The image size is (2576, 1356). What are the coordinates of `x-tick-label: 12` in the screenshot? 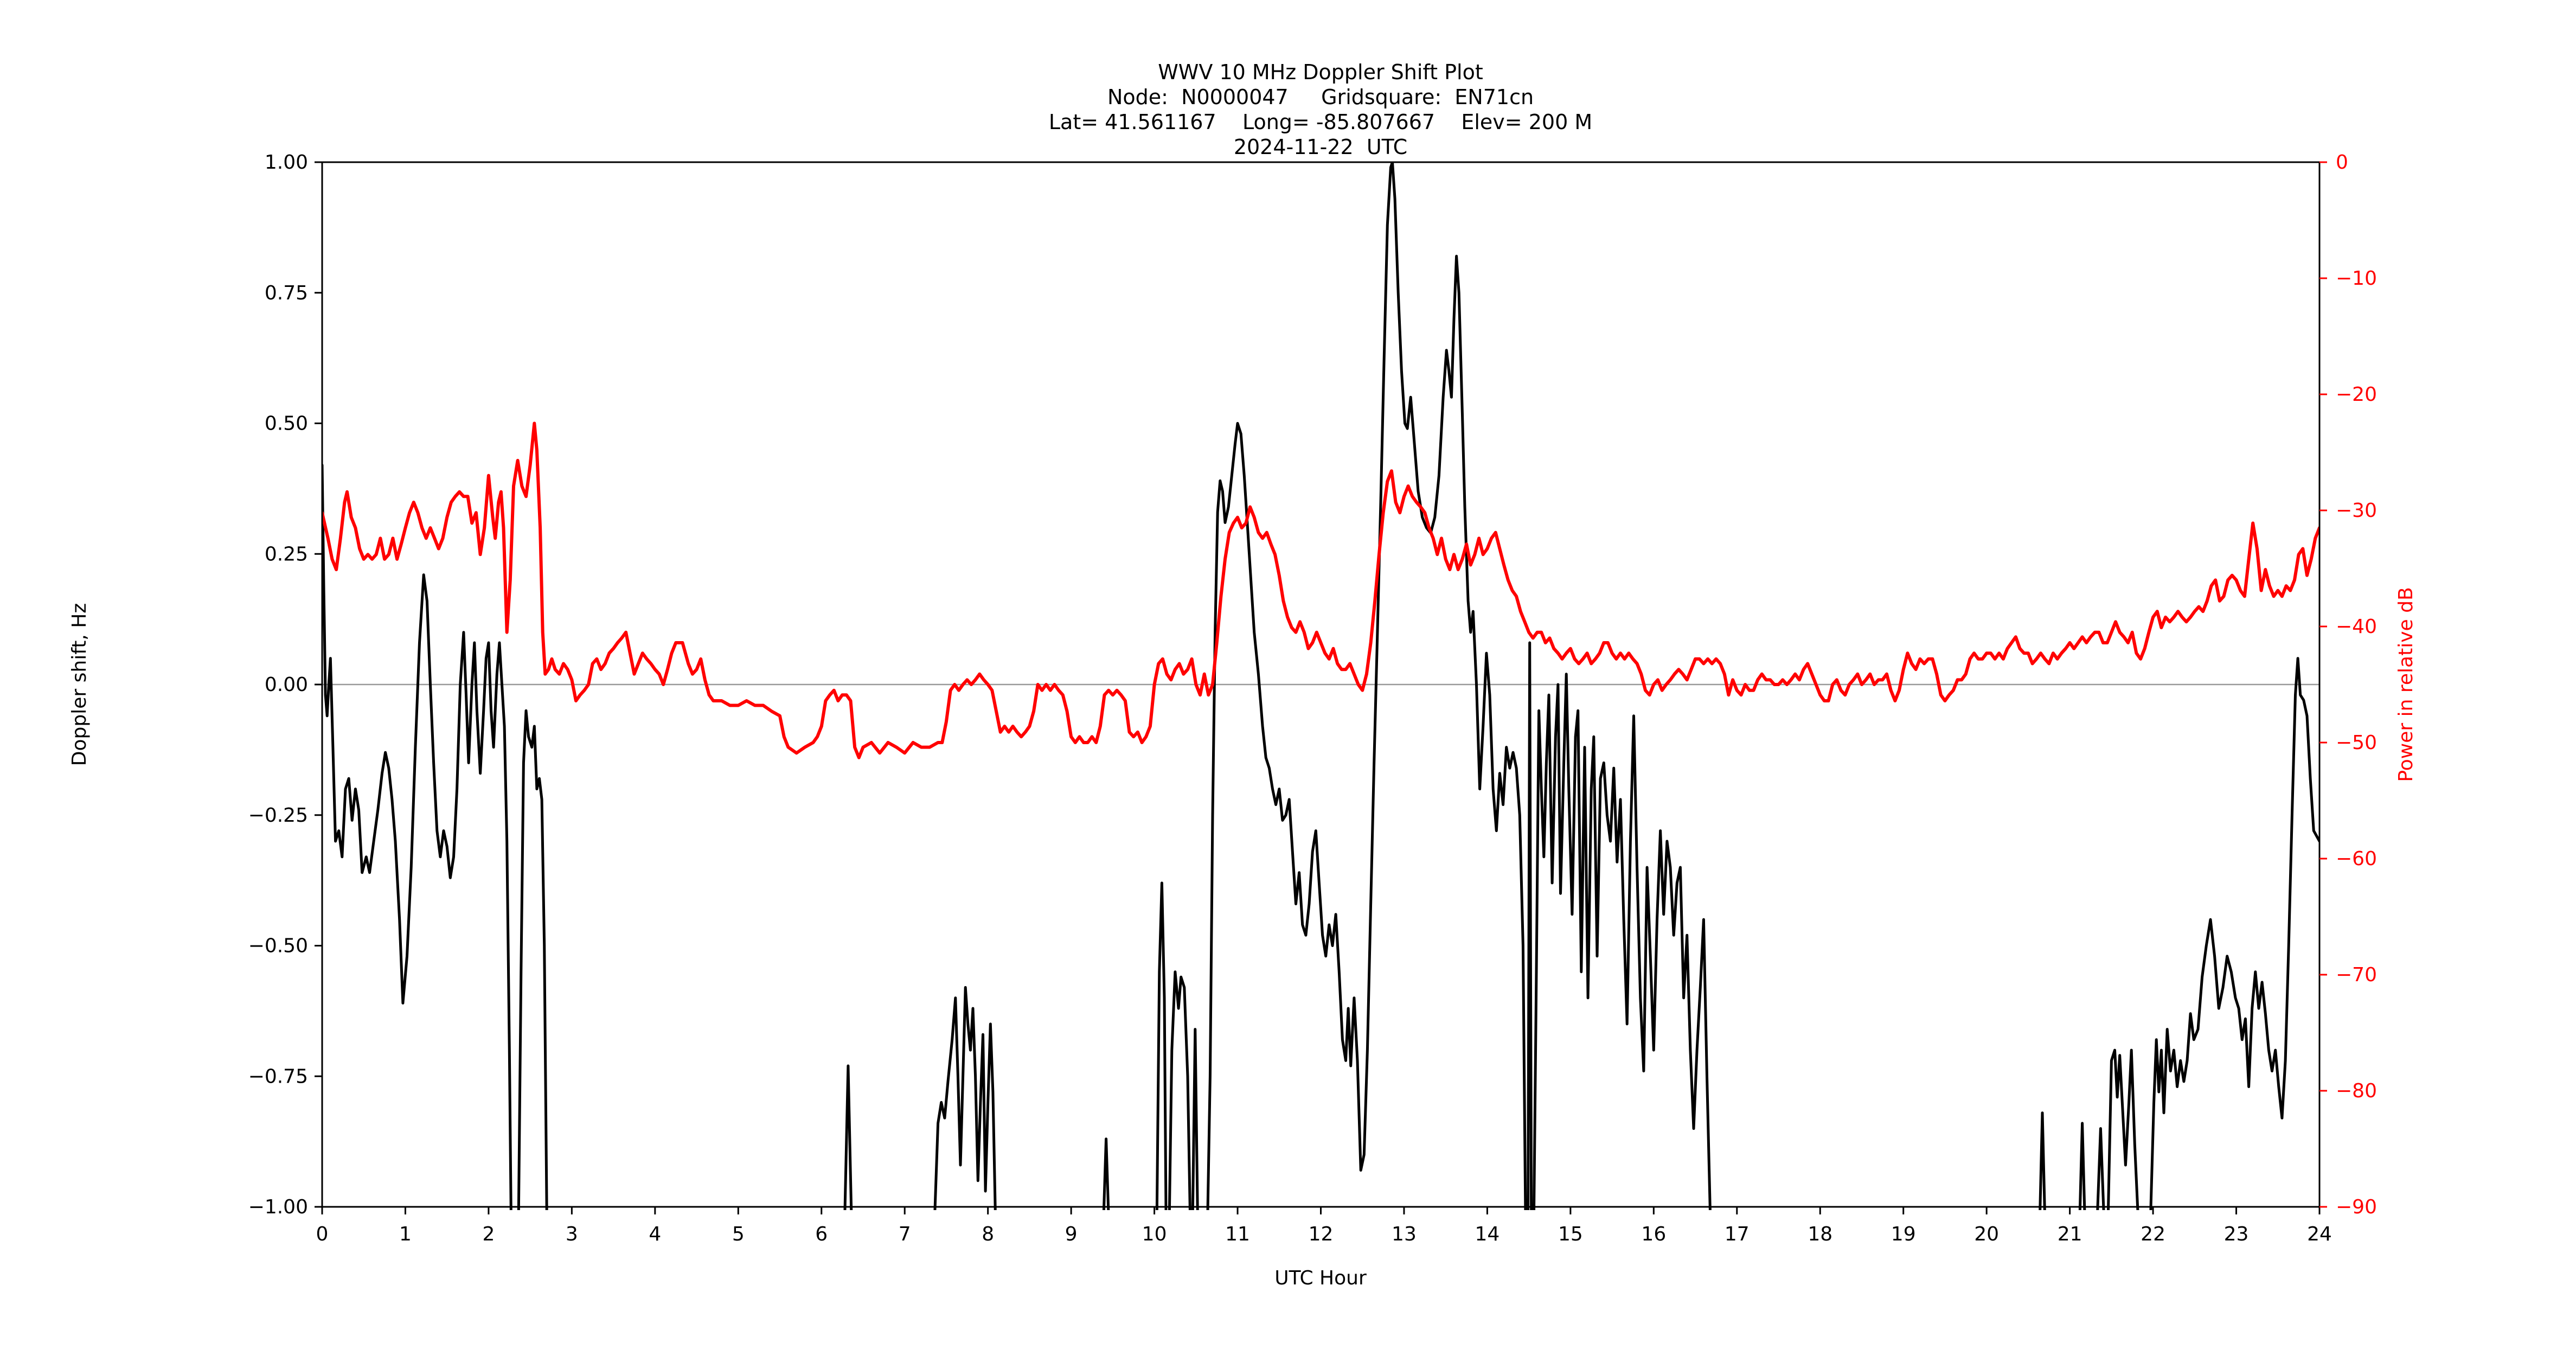 It's located at (1321, 1234).